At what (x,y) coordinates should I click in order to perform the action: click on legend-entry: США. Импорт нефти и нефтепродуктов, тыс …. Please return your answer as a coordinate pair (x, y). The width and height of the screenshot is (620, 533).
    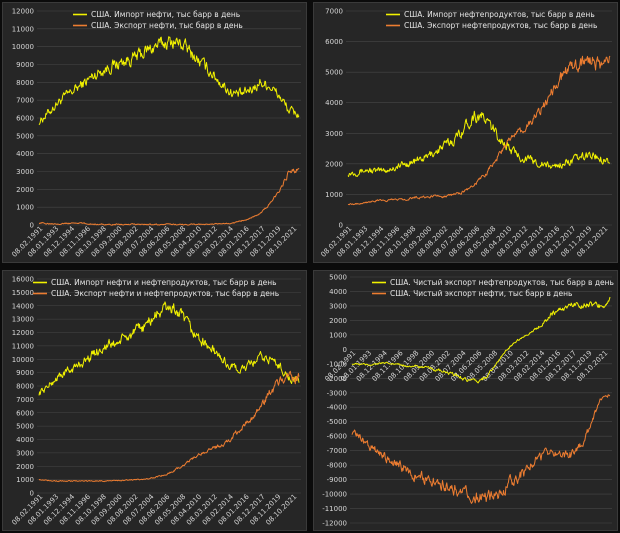
    Looking at the image, I should click on (164, 282).